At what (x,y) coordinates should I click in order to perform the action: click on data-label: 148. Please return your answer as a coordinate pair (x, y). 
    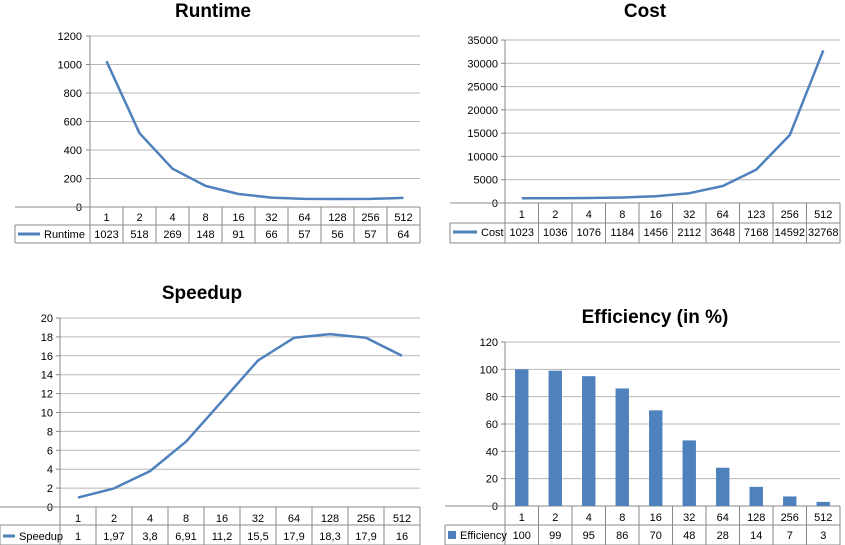
    Looking at the image, I should click on (205, 235).